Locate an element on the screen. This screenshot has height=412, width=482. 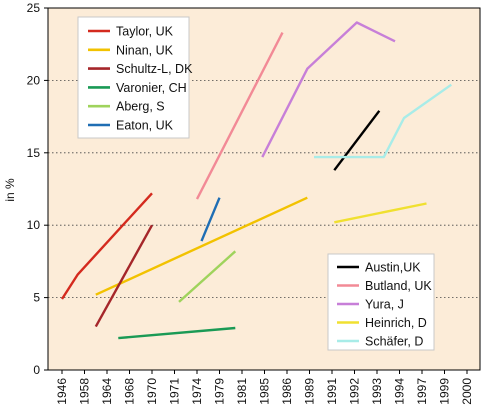
y-tick-label: 25 is located at coordinates (34, 8).